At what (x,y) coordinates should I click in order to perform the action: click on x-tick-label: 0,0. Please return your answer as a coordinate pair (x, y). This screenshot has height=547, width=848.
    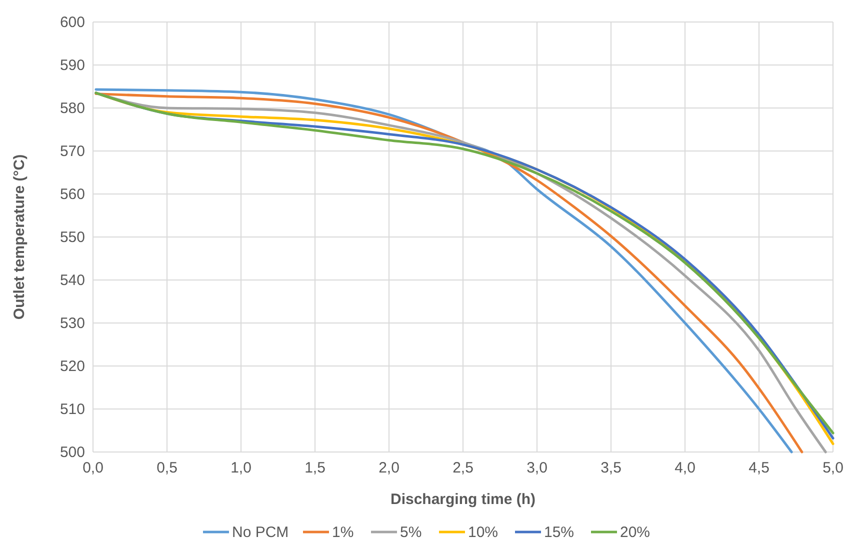
    Looking at the image, I should click on (93, 468).